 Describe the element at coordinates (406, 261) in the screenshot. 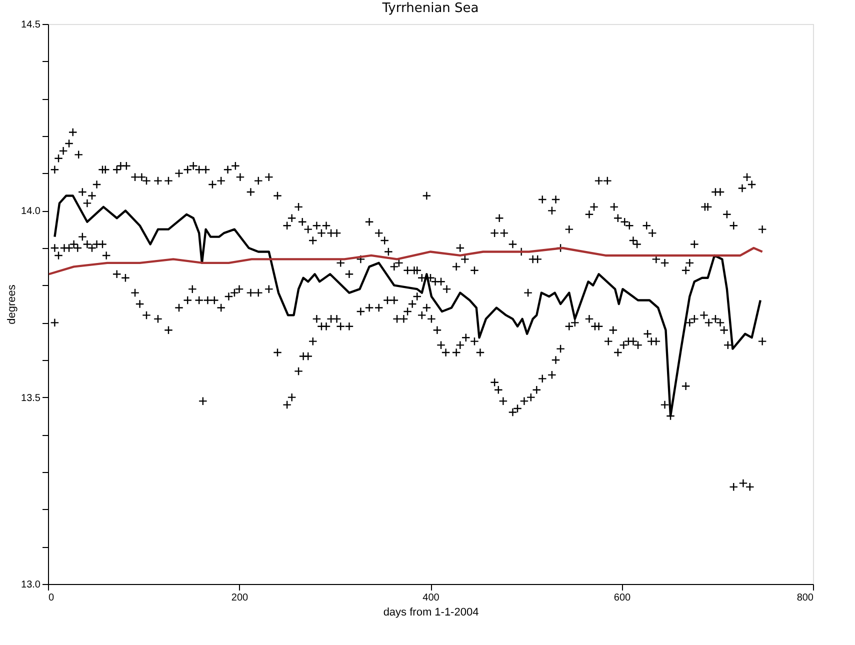

I see `line-series` at that location.